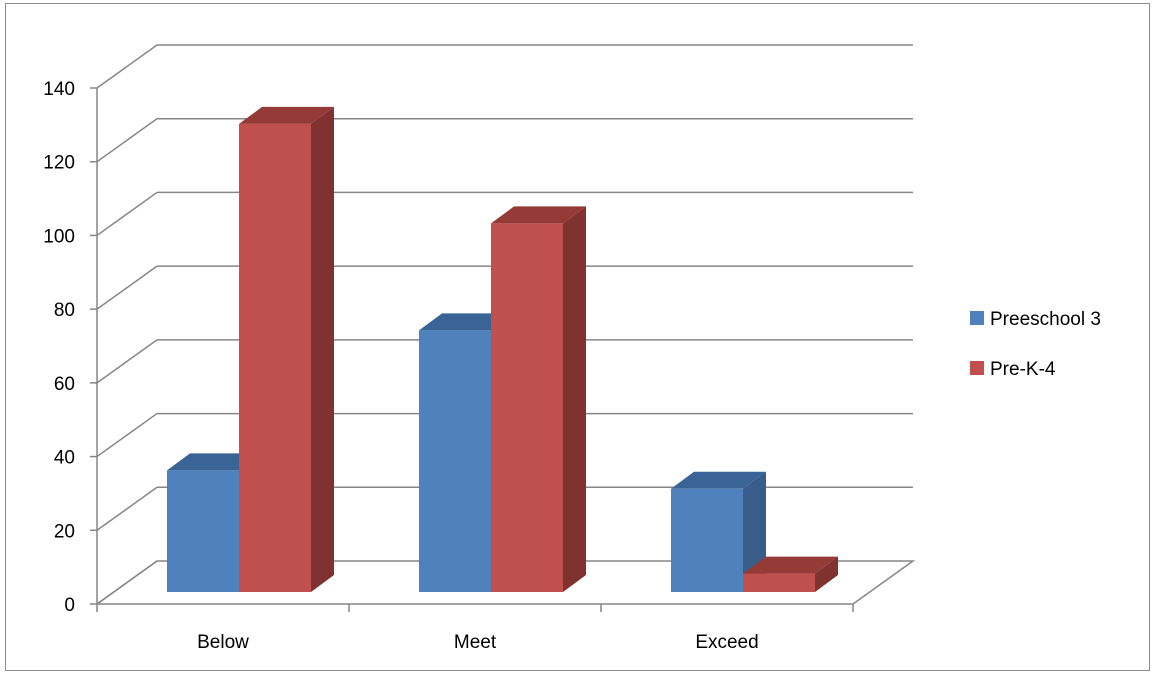 The width and height of the screenshot is (1154, 675). What do you see at coordinates (64, 310) in the screenshot?
I see `y-tick-label: 80` at bounding box center [64, 310].